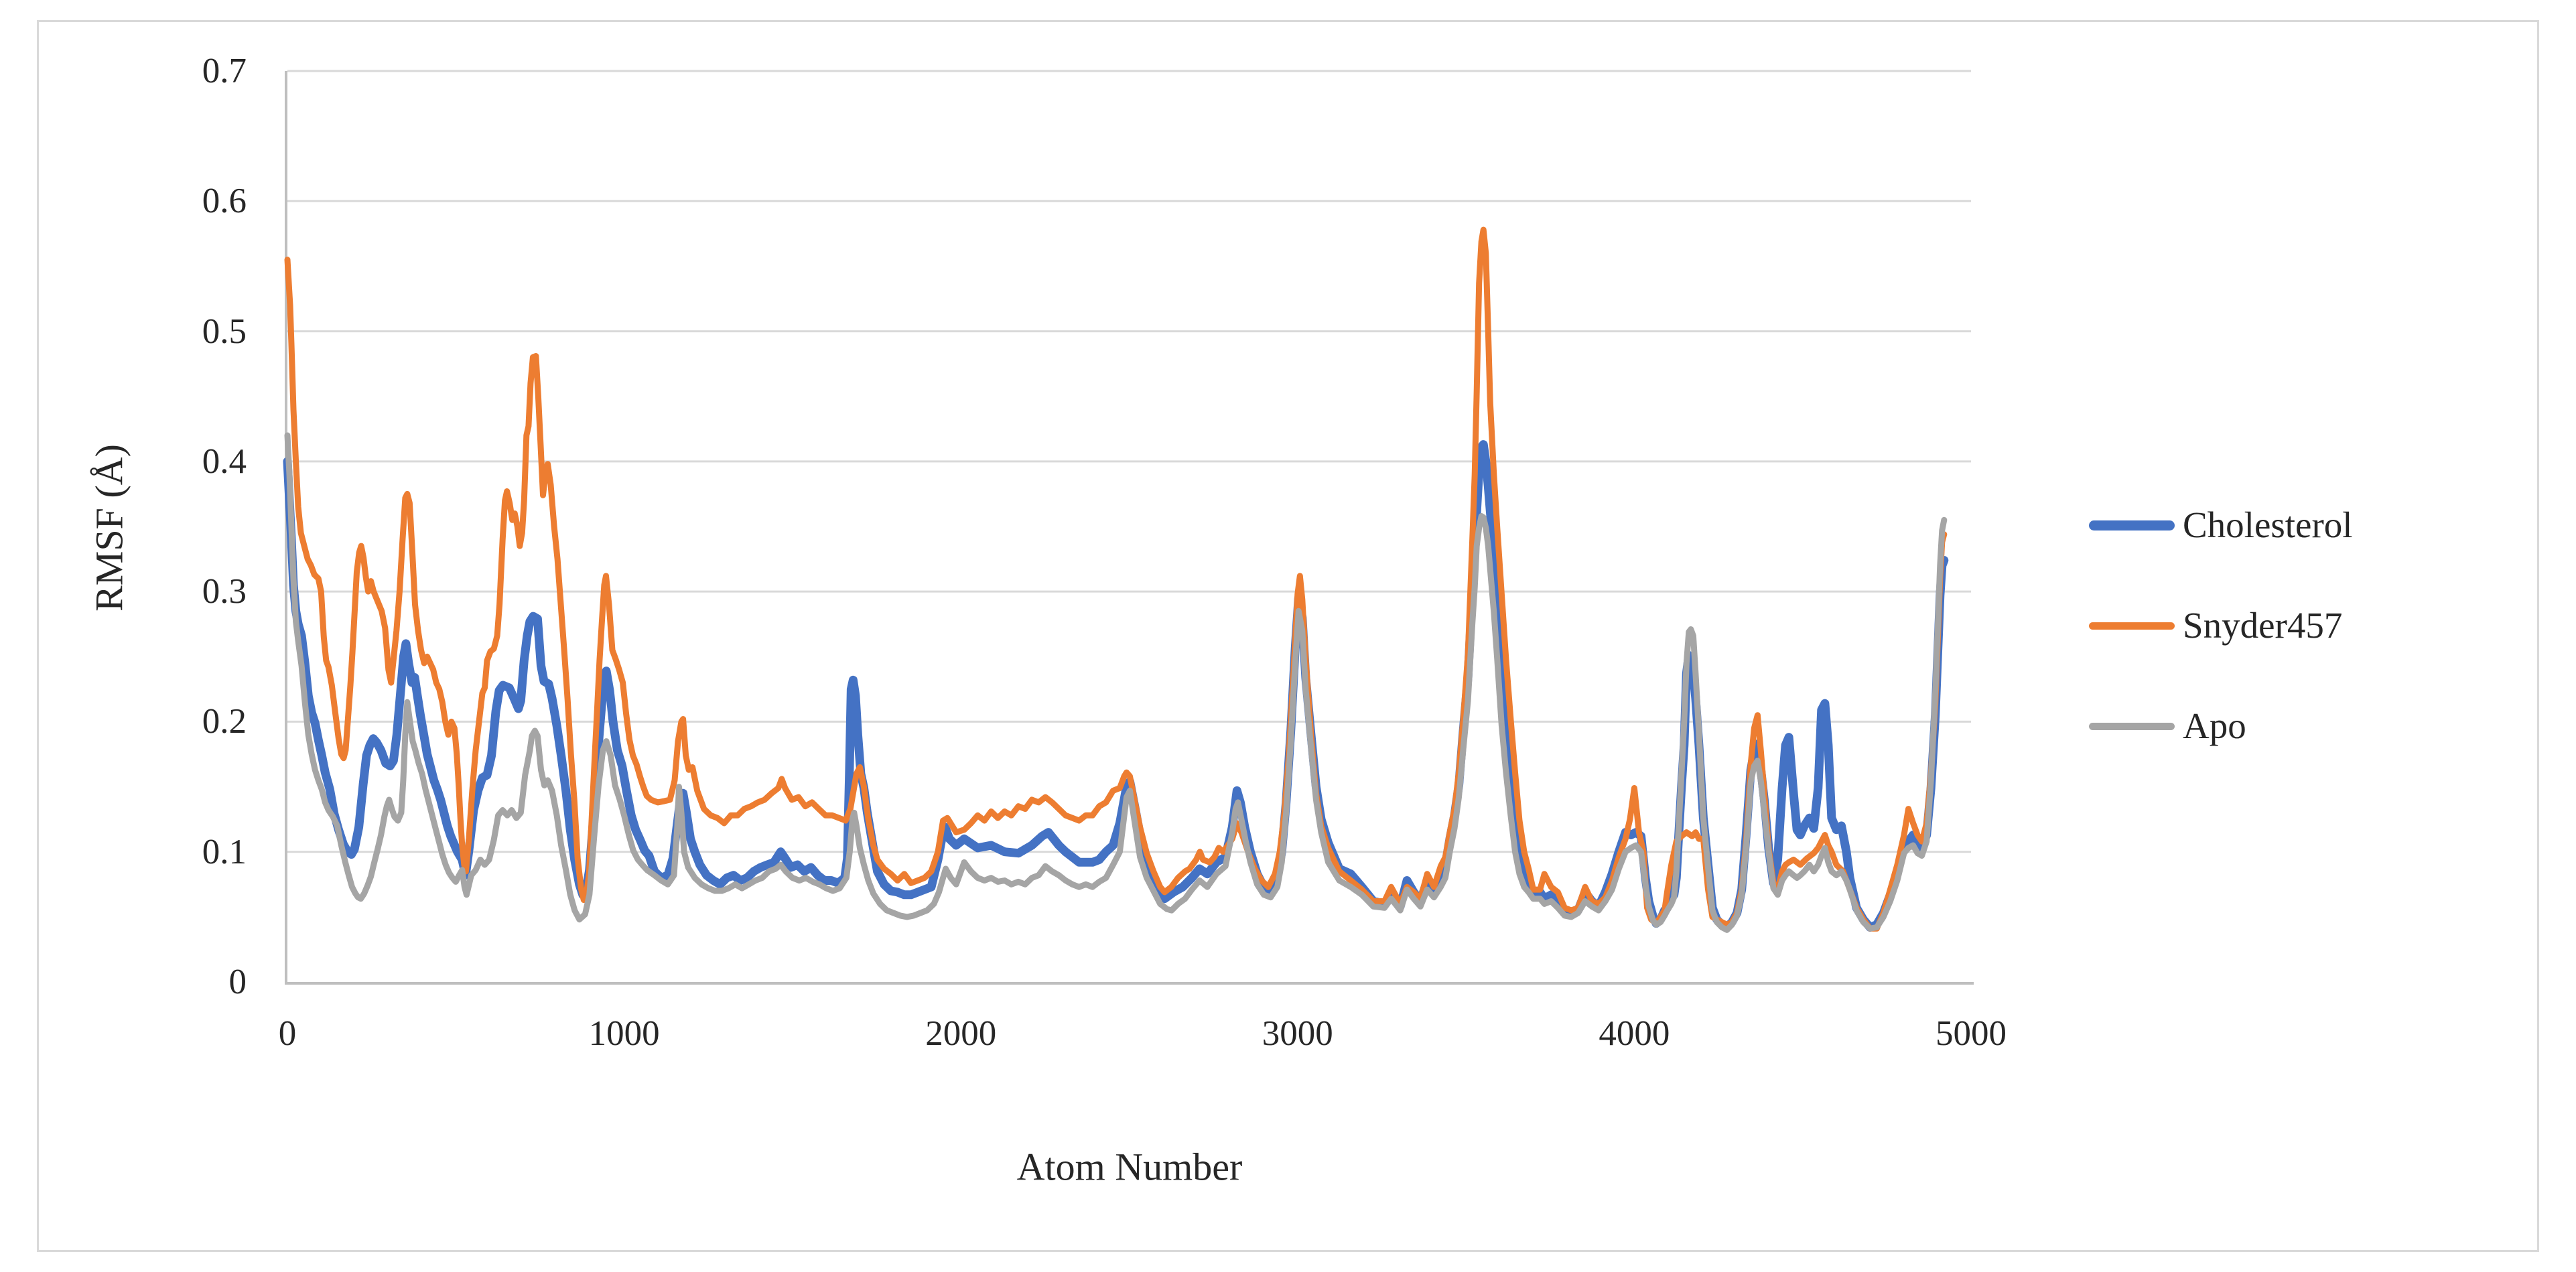  I want to click on snyder457-line-swatch-icon, so click(2132, 626).